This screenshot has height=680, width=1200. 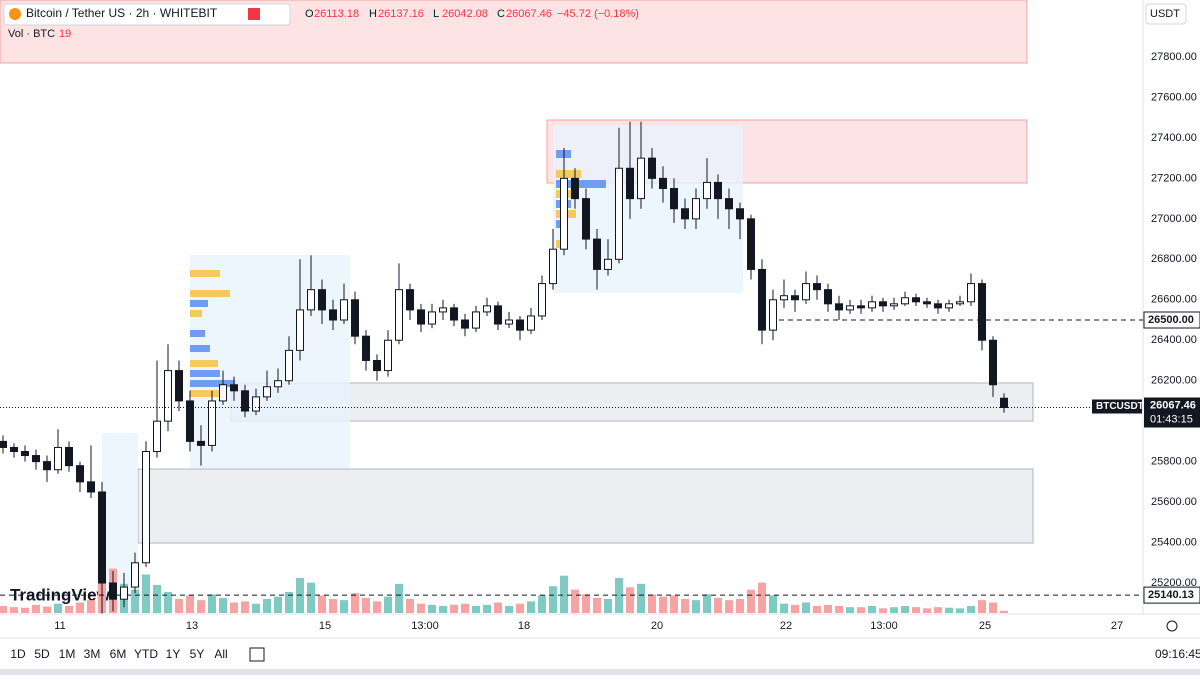 What do you see at coordinates (1174, 583) in the screenshot?
I see `price-tick-label: 25200.00` at bounding box center [1174, 583].